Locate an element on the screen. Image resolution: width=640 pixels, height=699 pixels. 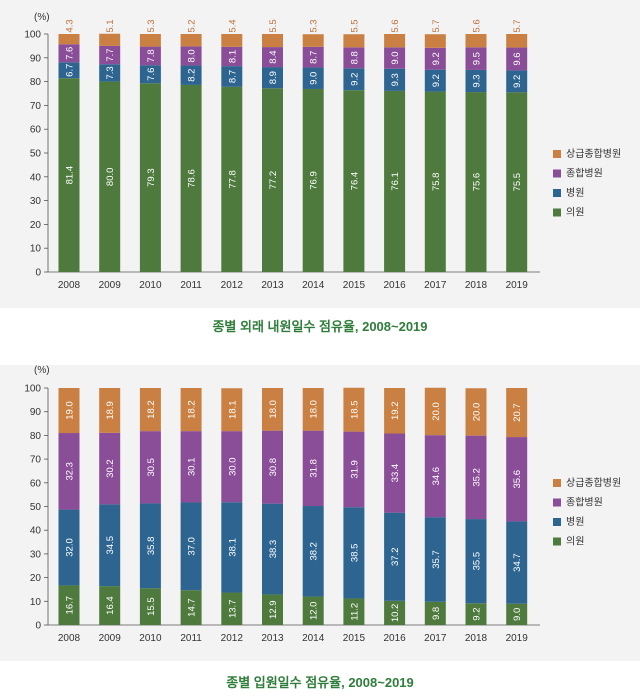
inpatient-data-label-hospital: 35.8 is located at coordinates (151, 546).